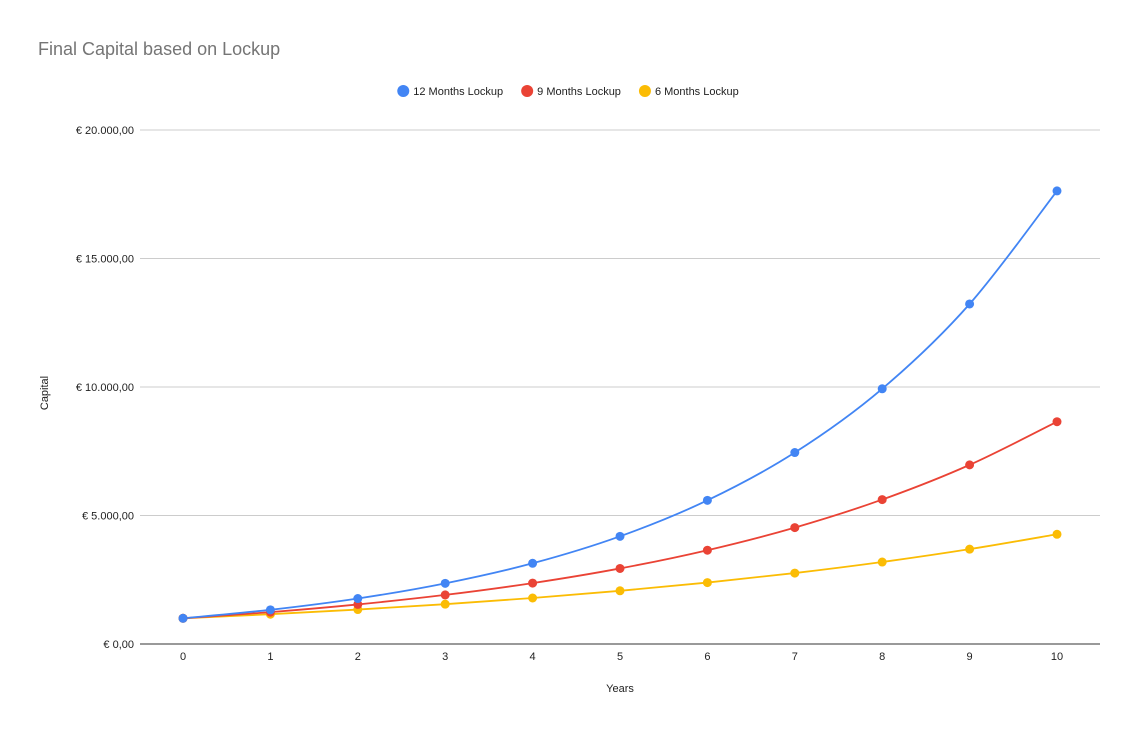  I want to click on data-point-s0-x0, so click(183, 618).